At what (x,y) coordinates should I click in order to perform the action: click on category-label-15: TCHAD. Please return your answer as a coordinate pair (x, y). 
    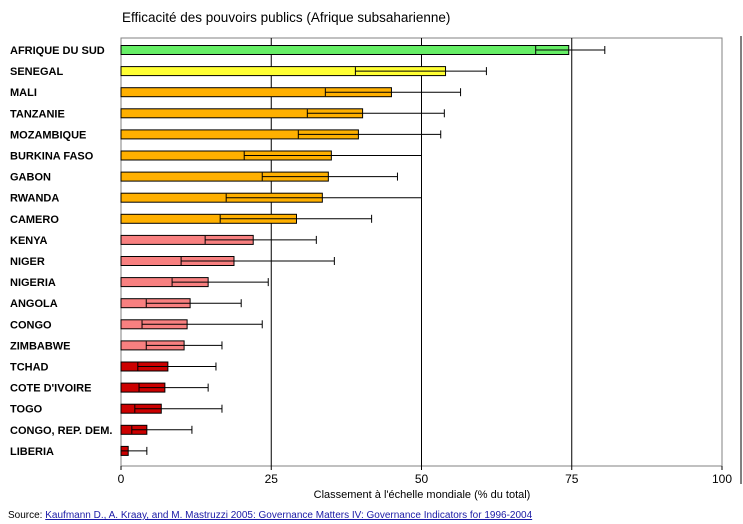
    Looking at the image, I should click on (29, 368).